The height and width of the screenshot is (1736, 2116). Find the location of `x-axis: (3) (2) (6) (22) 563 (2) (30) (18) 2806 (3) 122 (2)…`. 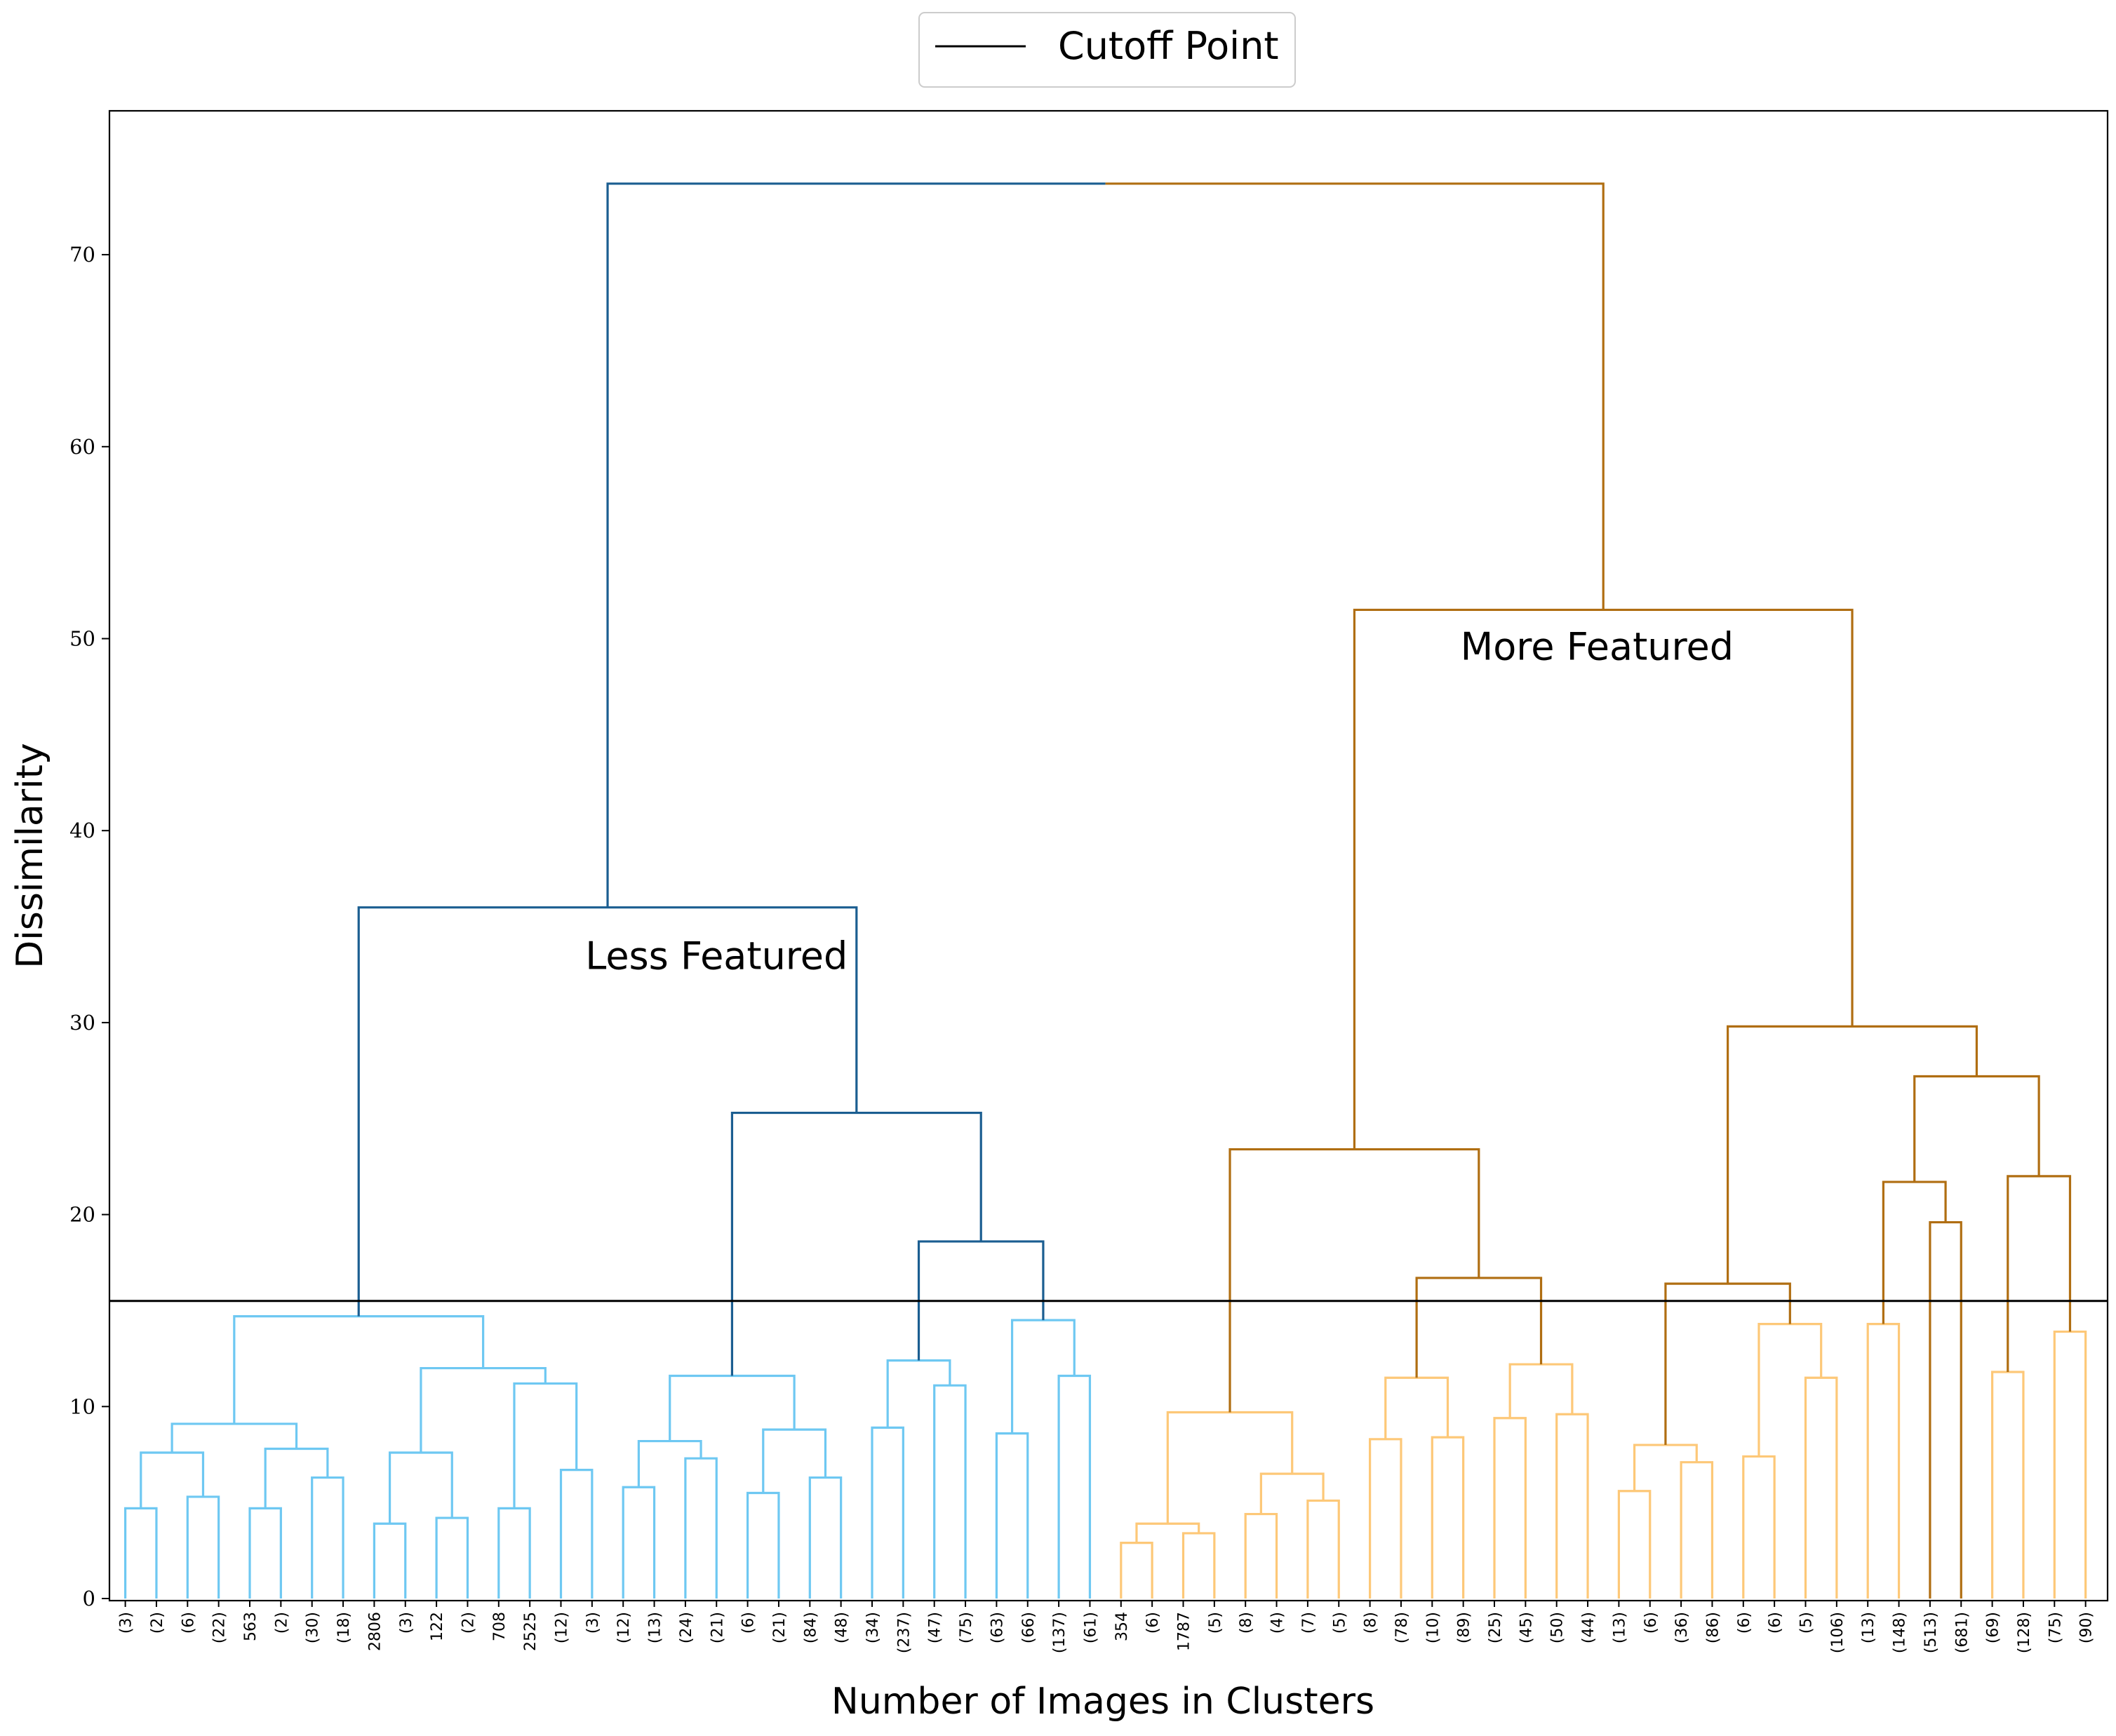

x-axis: (3) (2) (6) (22) 563 (2) (30) (18) 2806 (3) 122 (2)… is located at coordinates (1107, 1627).